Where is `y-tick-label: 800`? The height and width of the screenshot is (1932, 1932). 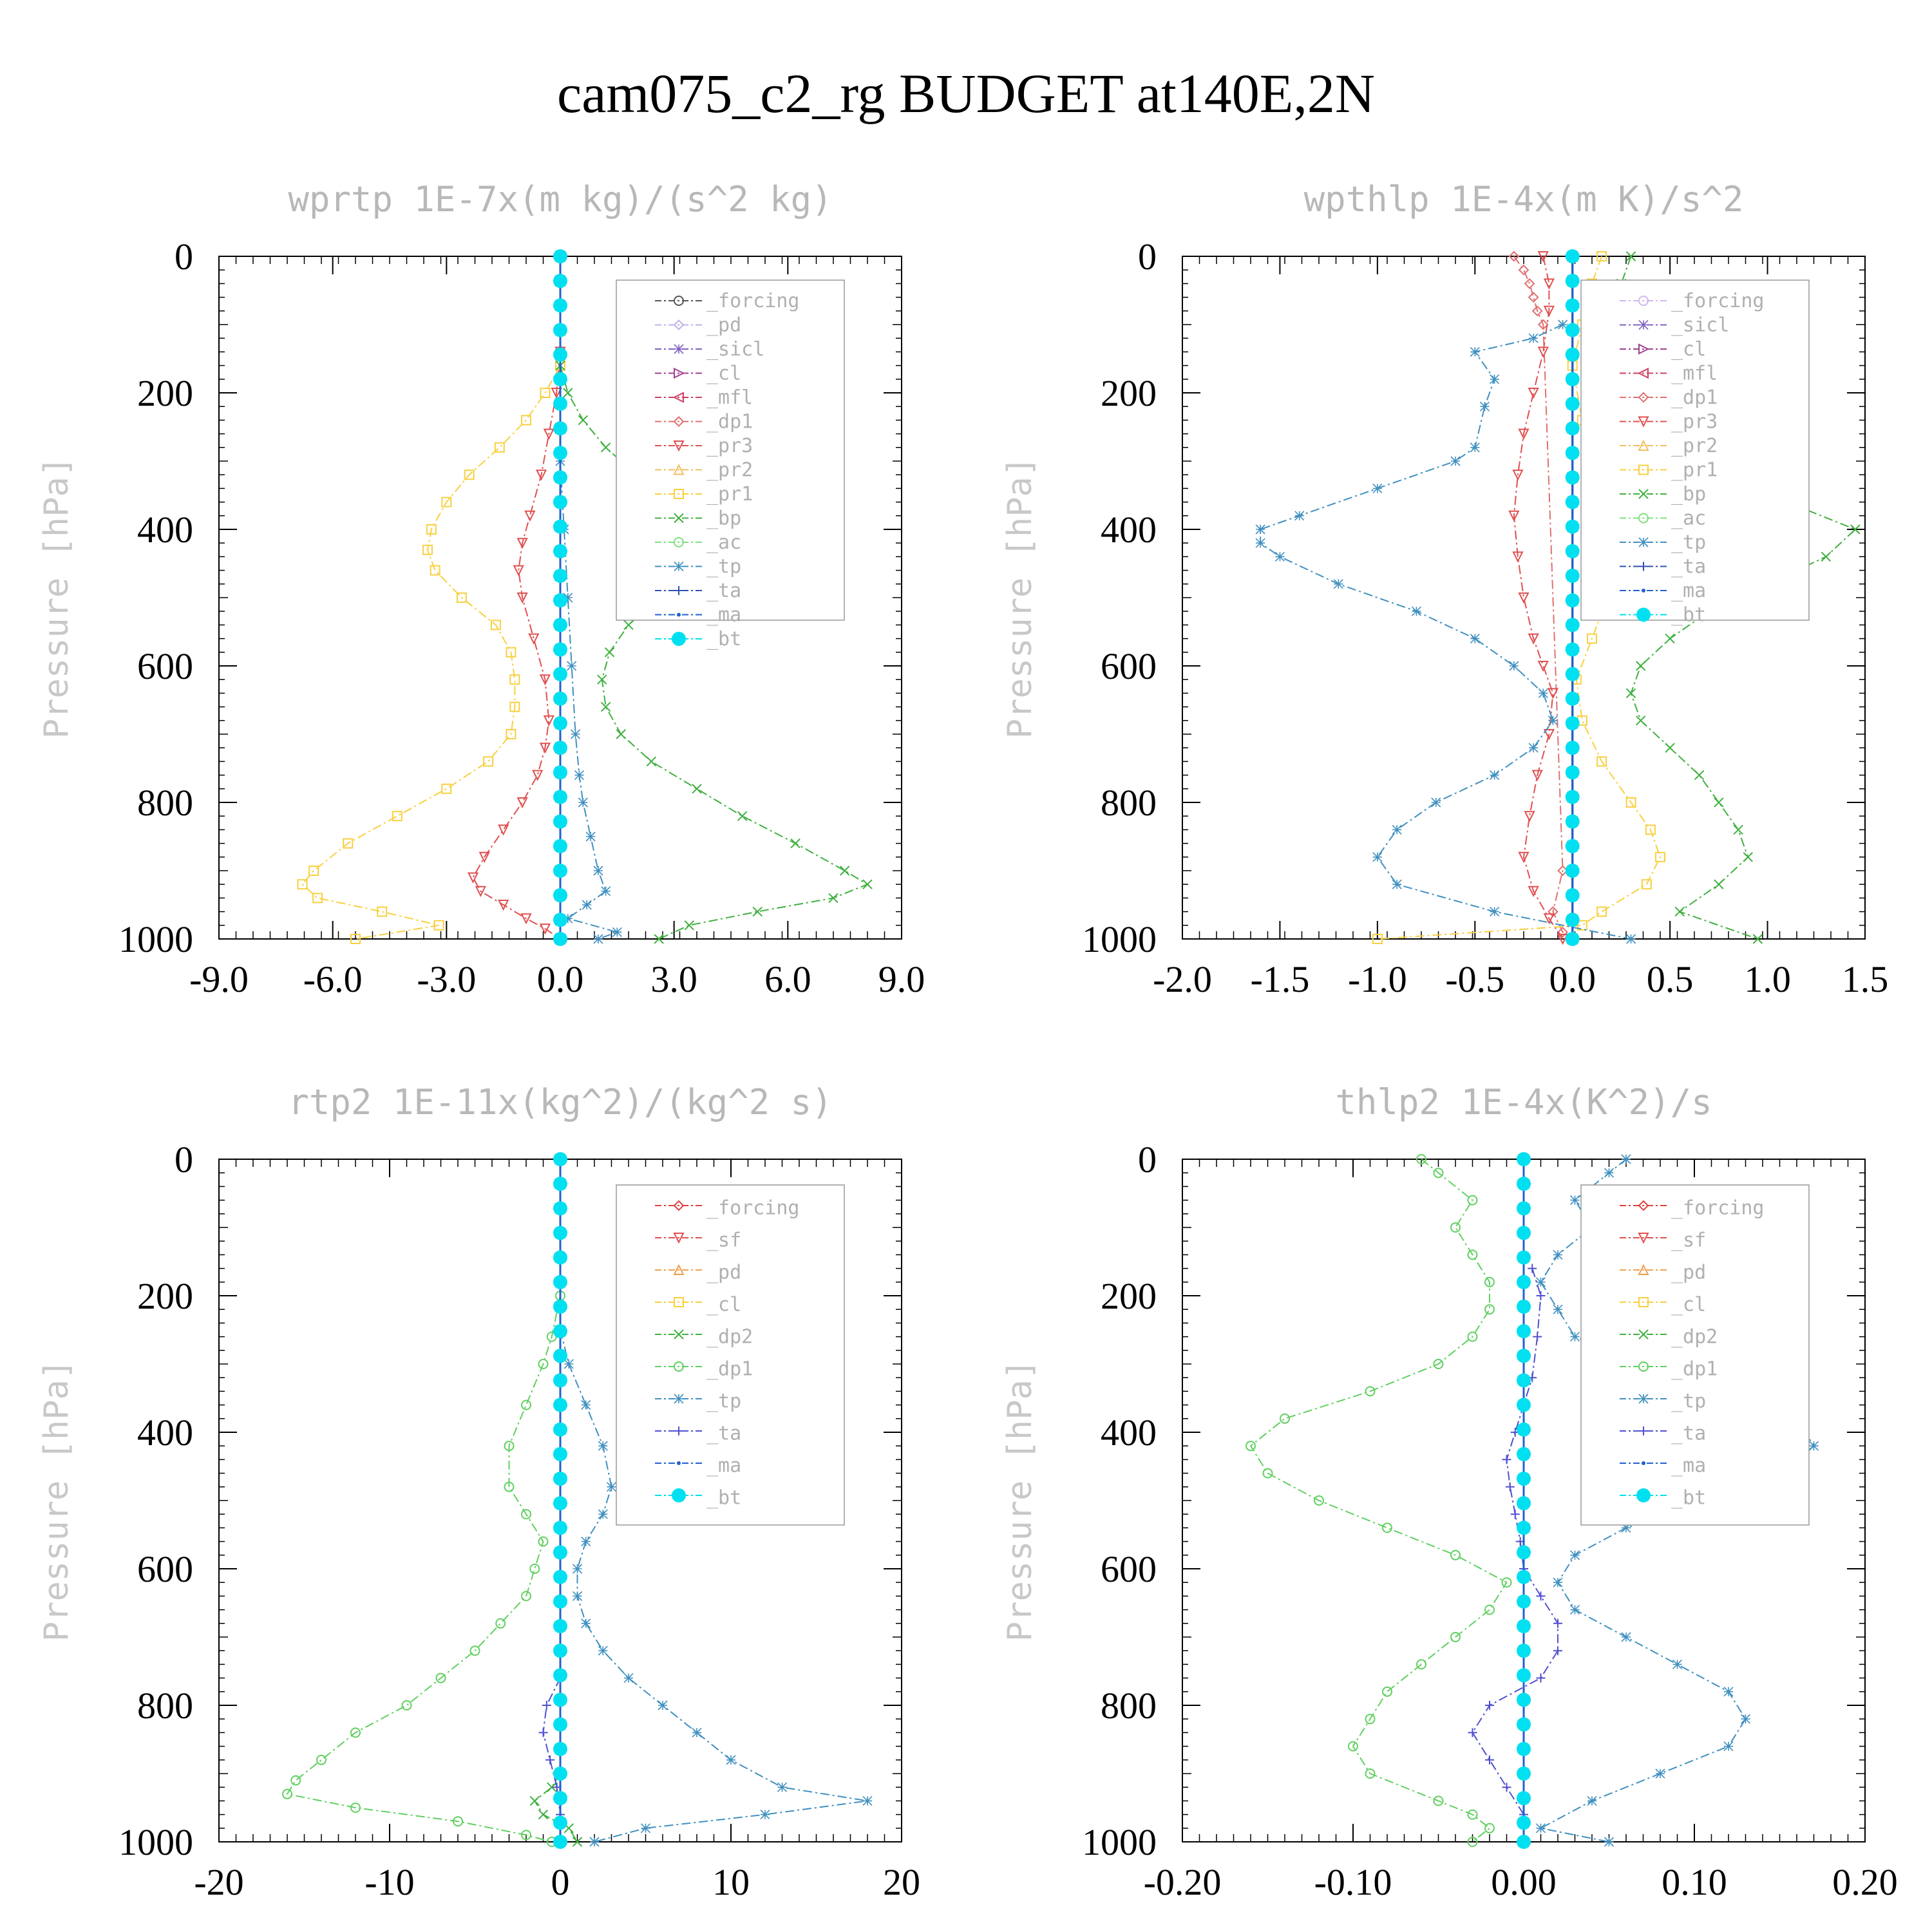
y-tick-label: 800 is located at coordinates (1129, 1706).